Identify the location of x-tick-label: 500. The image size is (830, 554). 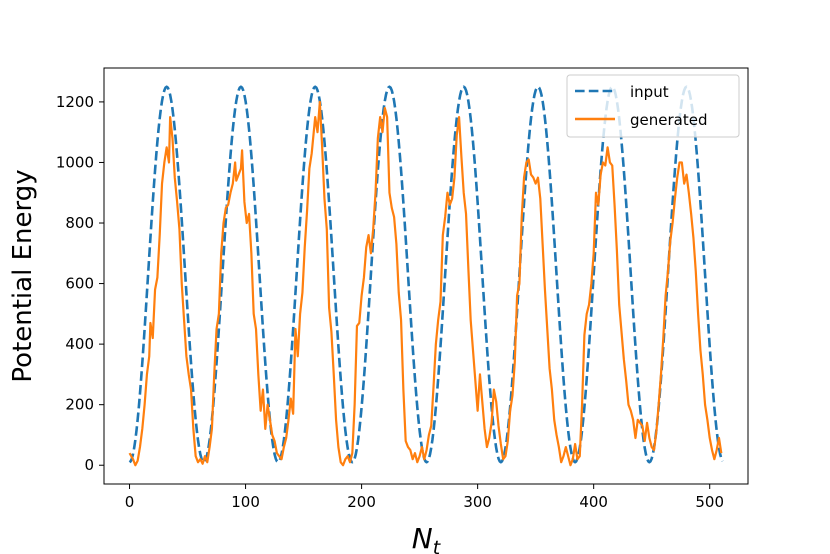
(709, 502).